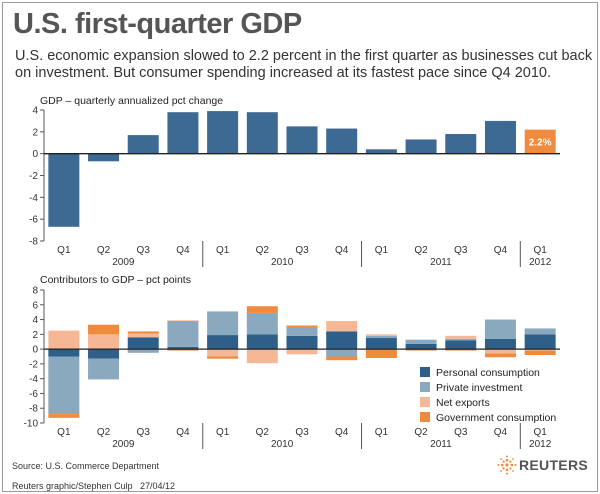 The image size is (600, 494). What do you see at coordinates (425, 372) in the screenshot?
I see `legend-swatch-personal-consumption` at bounding box center [425, 372].